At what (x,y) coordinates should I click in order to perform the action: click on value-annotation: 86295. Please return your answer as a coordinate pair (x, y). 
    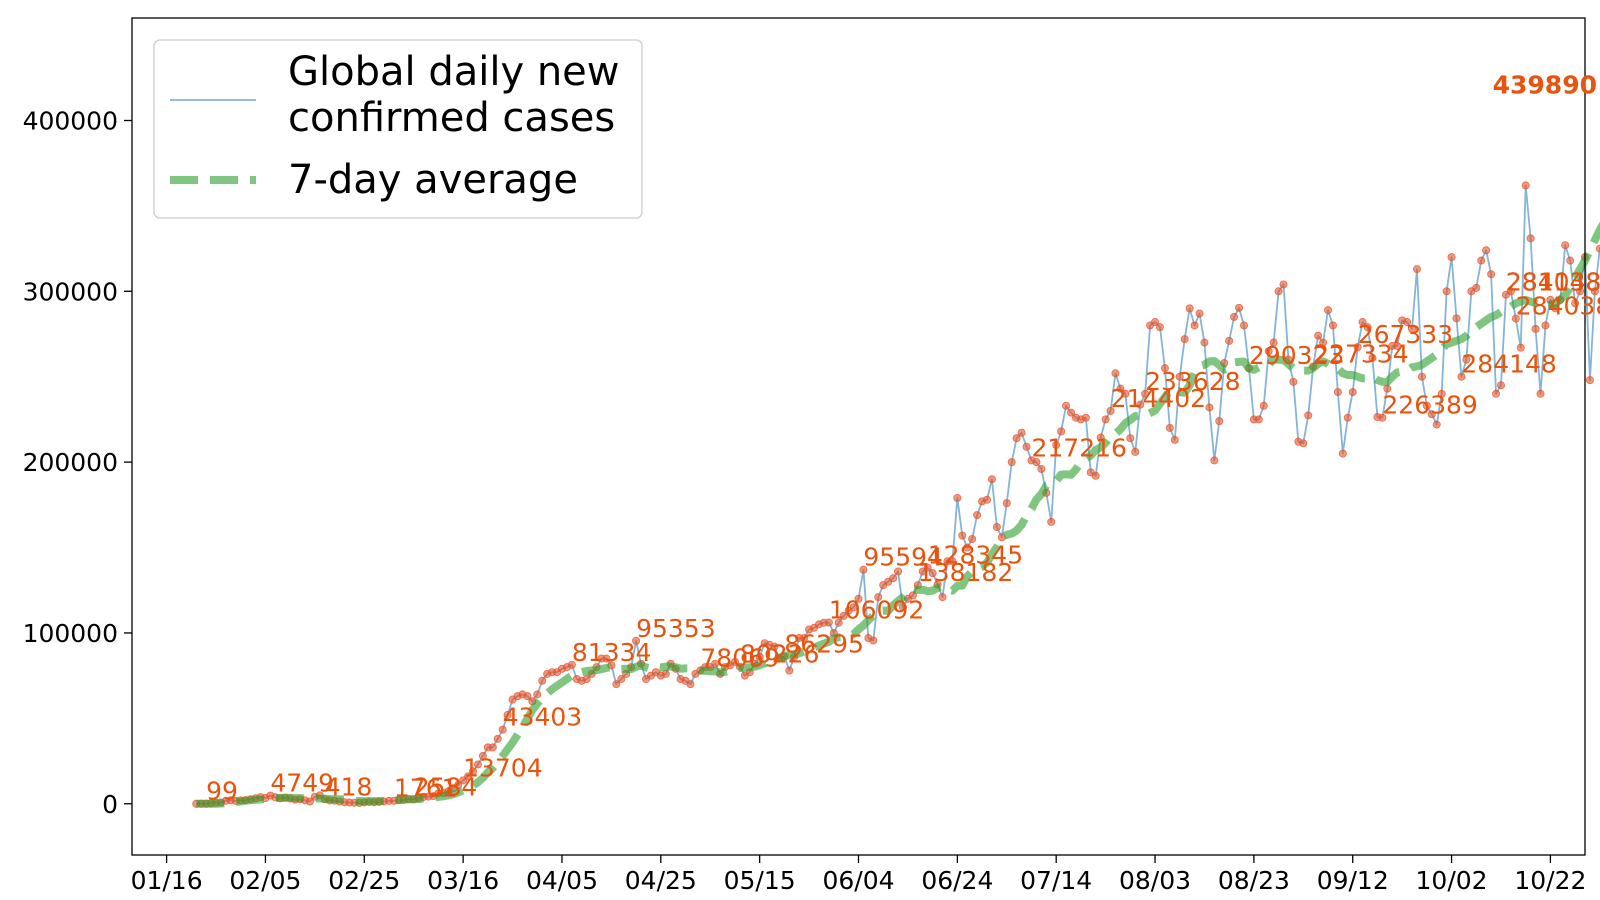
    Looking at the image, I should click on (824, 643).